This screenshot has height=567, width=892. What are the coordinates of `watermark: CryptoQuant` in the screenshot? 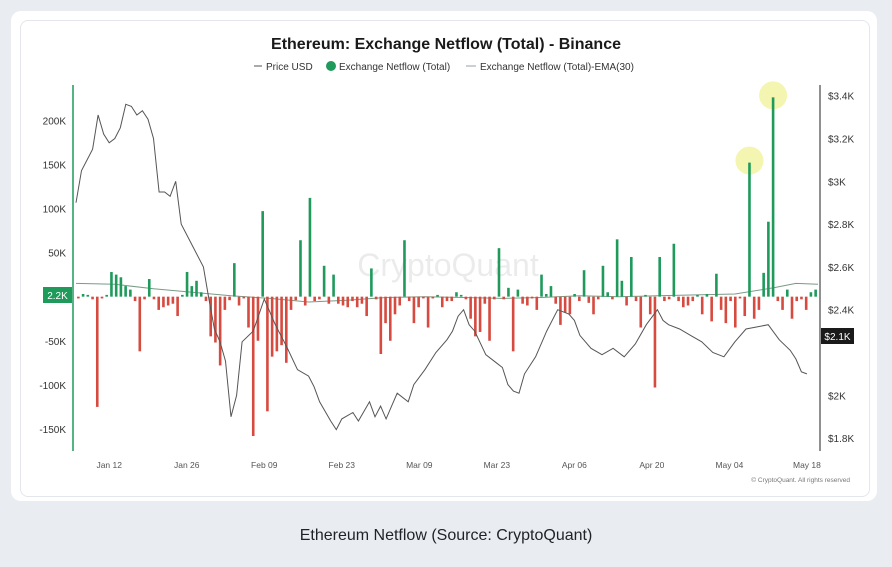 It's located at (448, 265).